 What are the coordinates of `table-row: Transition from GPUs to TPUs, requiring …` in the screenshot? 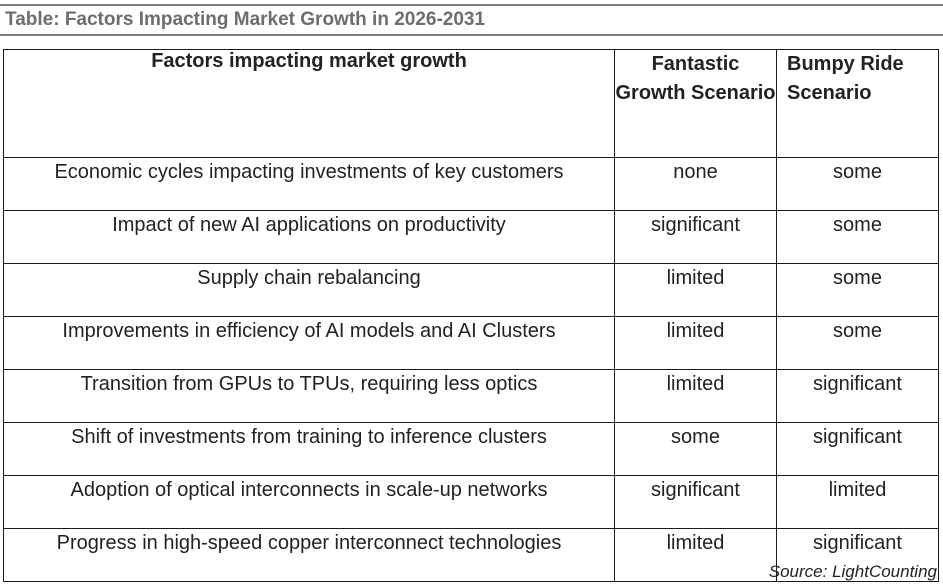 It's located at (471, 396).